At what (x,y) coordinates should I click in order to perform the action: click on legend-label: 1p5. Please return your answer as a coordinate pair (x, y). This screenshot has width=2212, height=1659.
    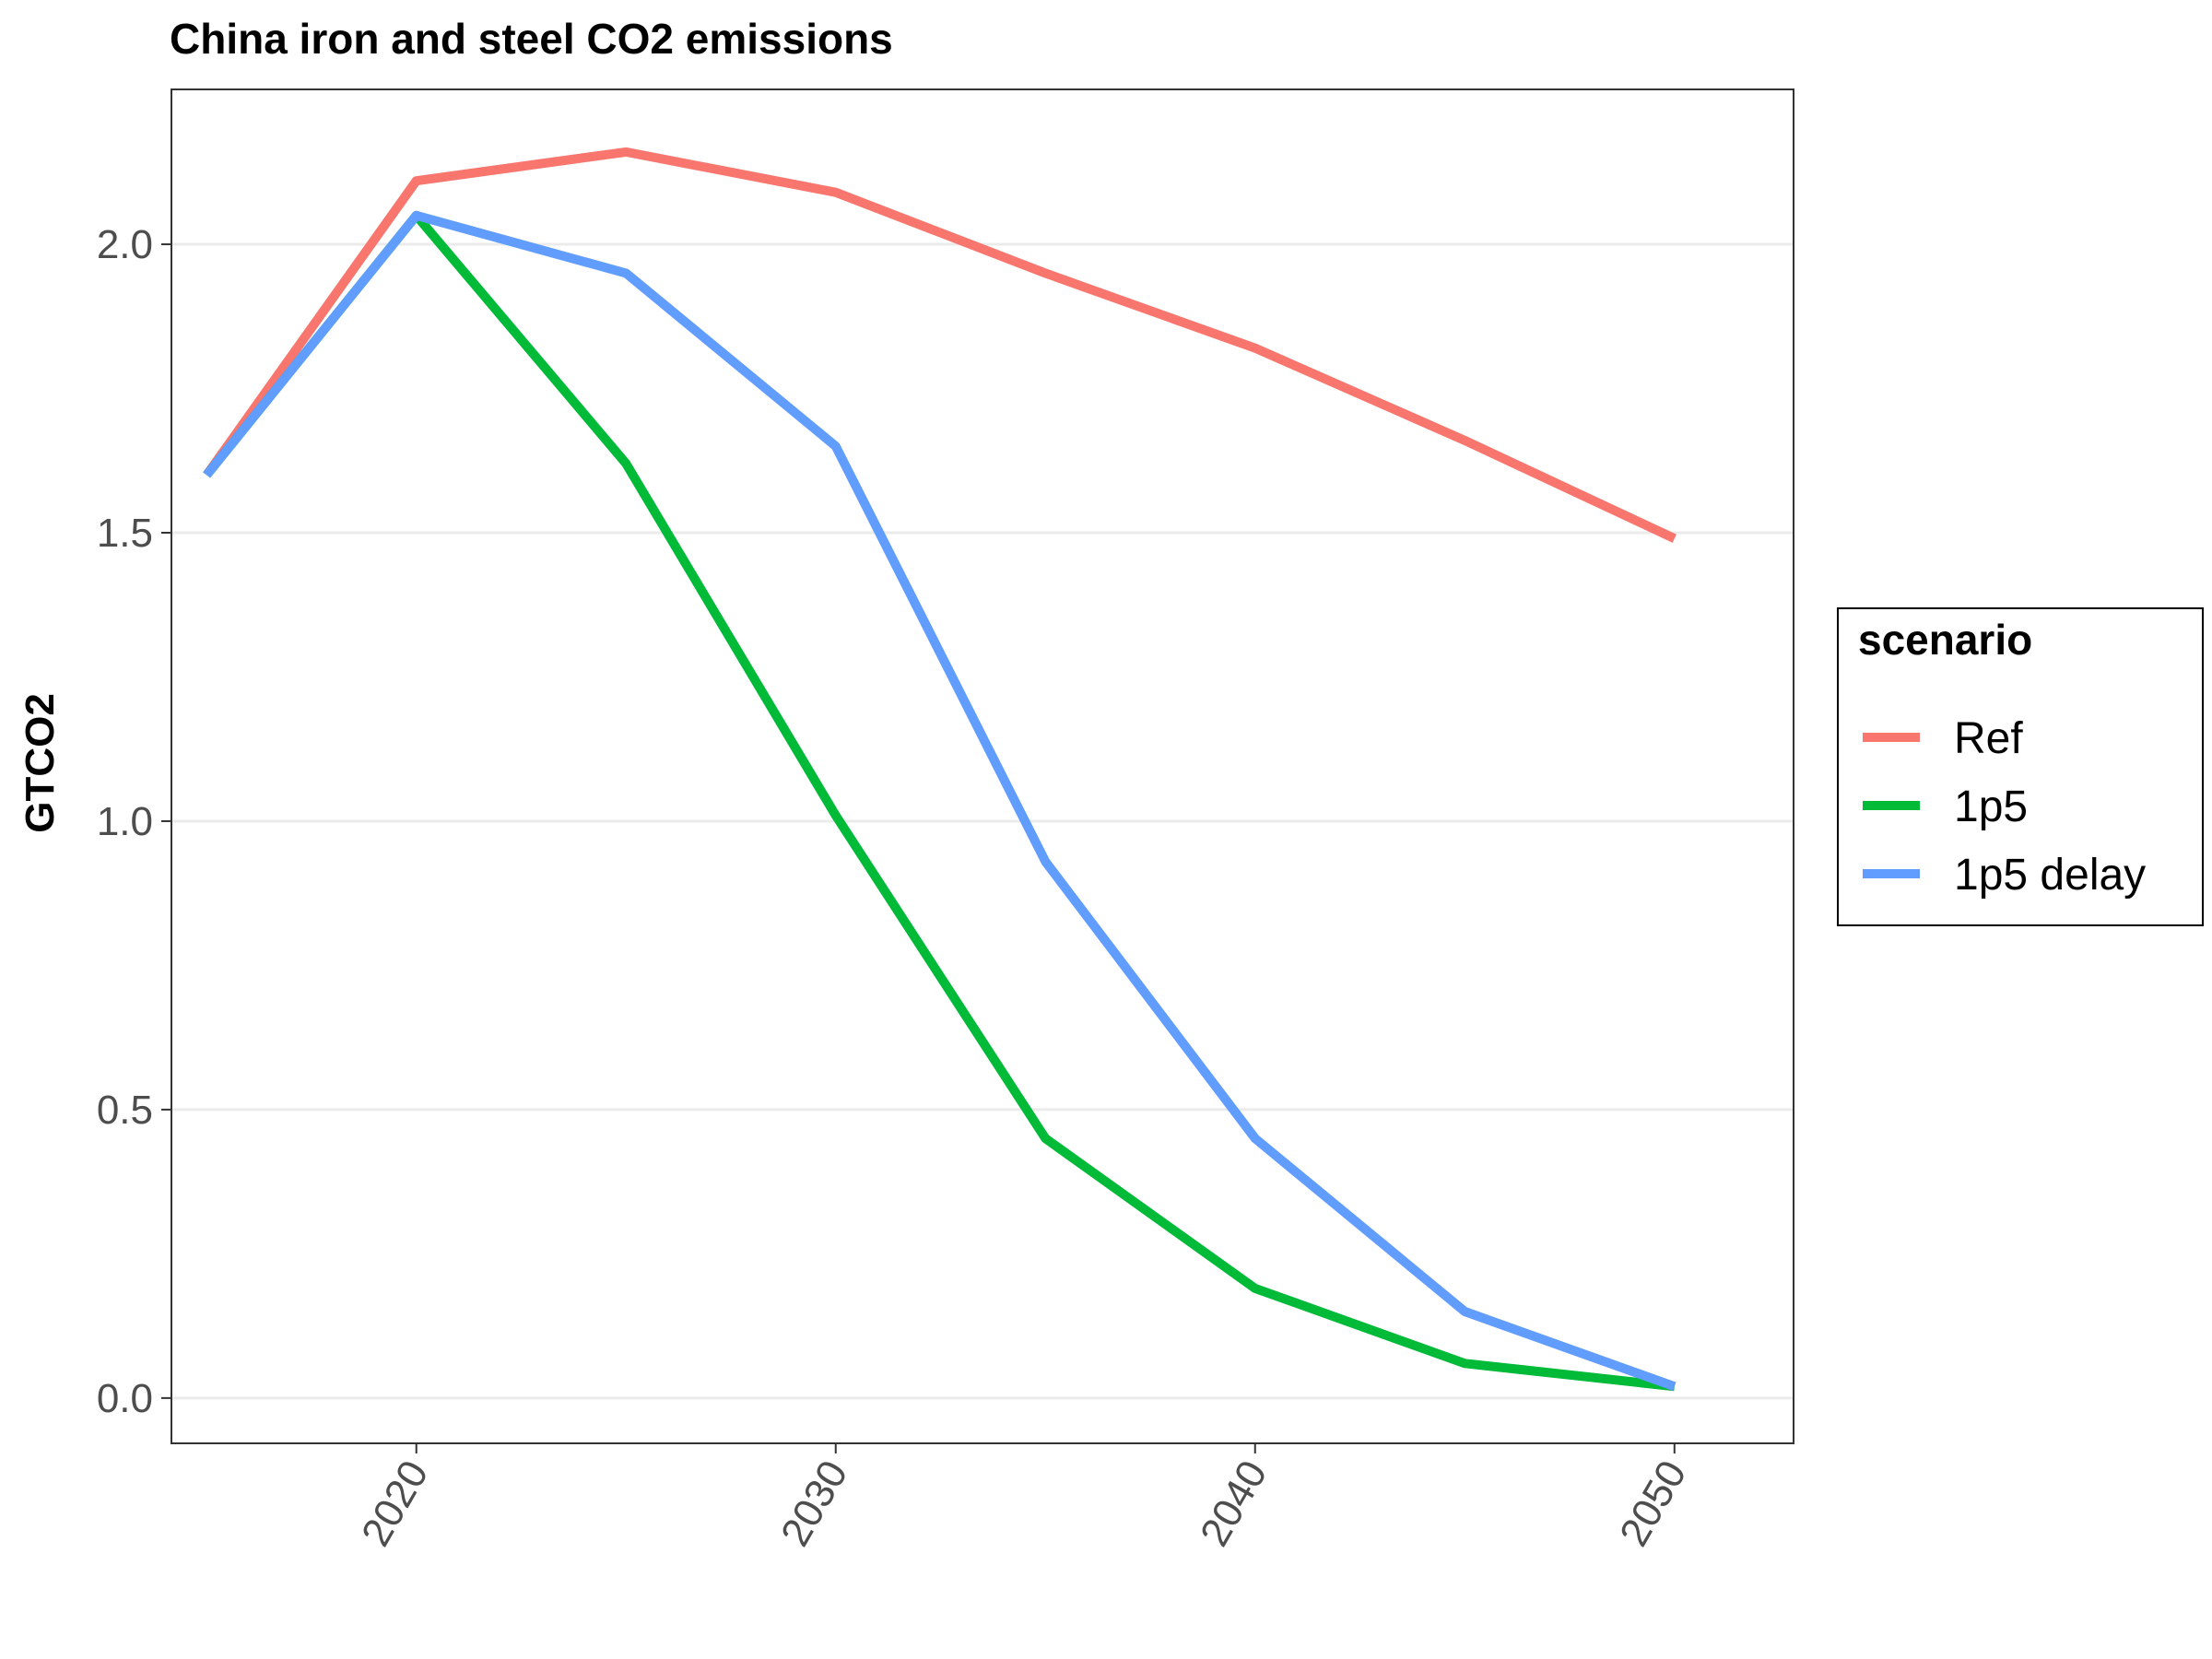
    Looking at the image, I should click on (1991, 806).